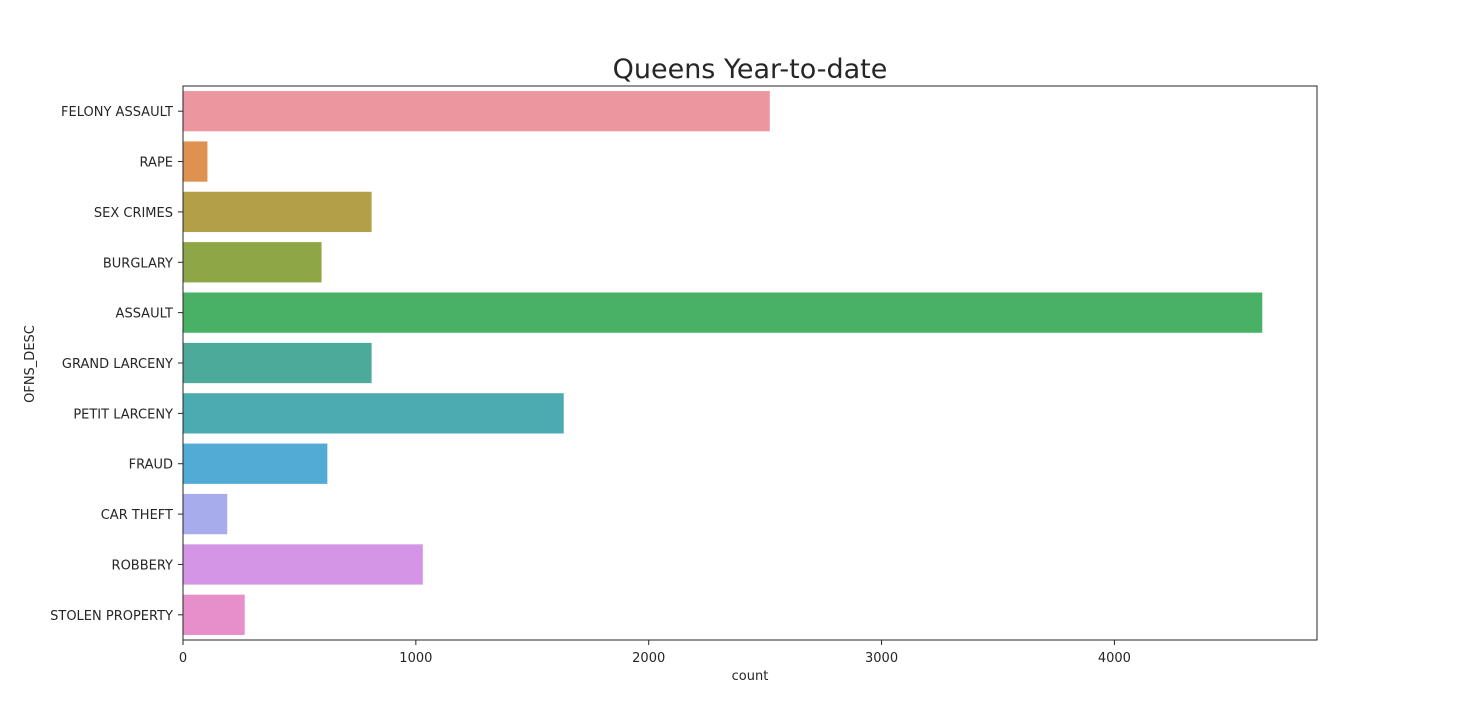  Describe the element at coordinates (30, 364) in the screenshot. I see `y-axis-label: OFNS_DESC` at that location.